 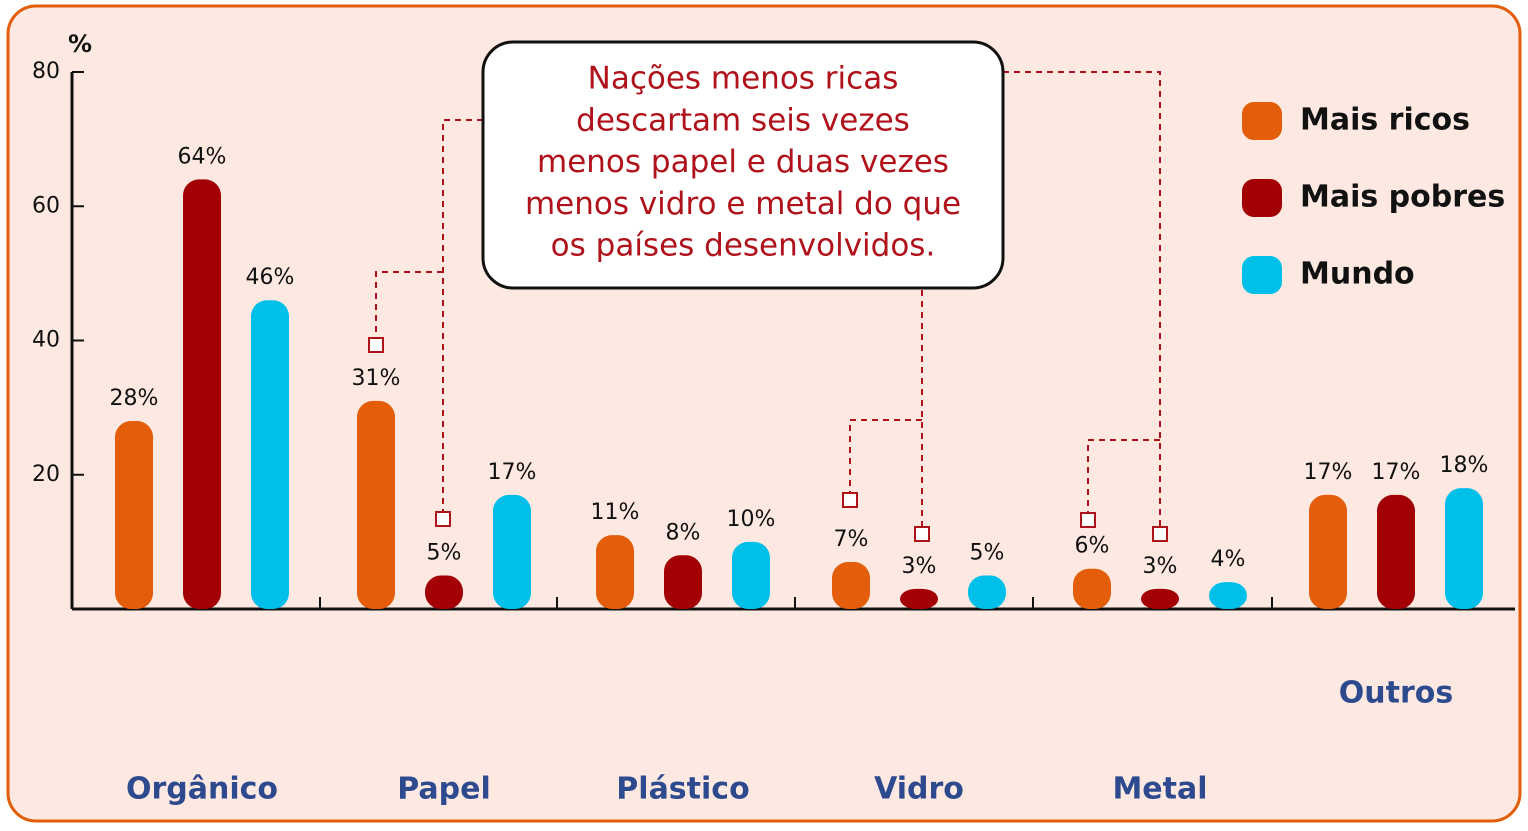 What do you see at coordinates (919, 789) in the screenshot?
I see `category-label: Vidro` at bounding box center [919, 789].